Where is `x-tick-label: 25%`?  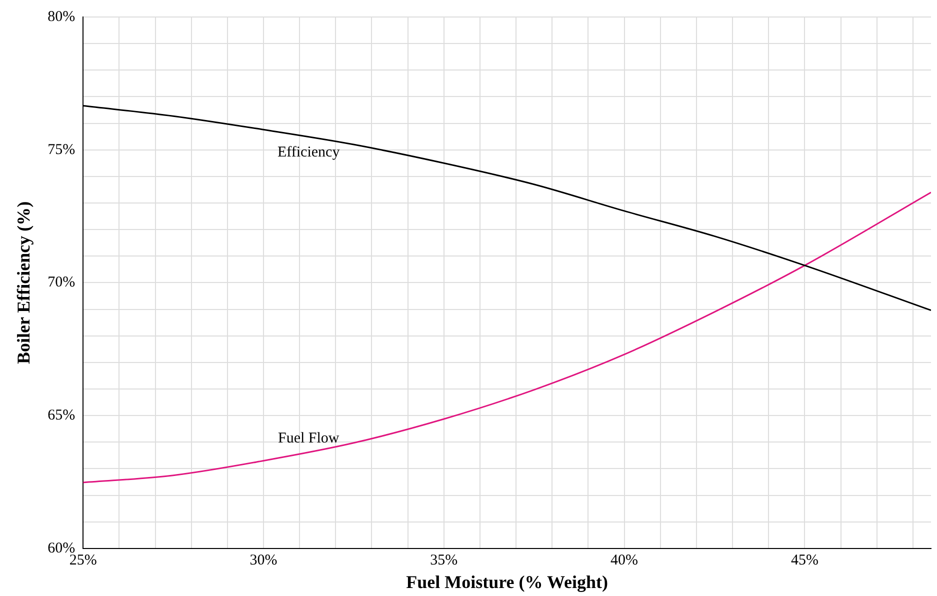
x-tick-label: 25% is located at coordinates (83, 560).